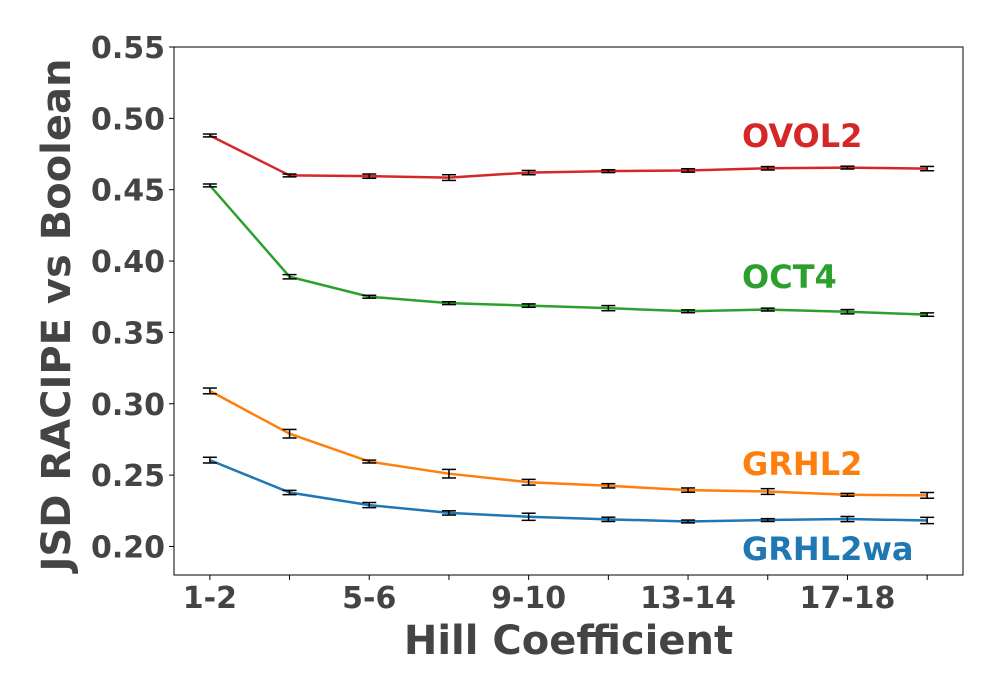 This screenshot has width=1000, height=700. What do you see at coordinates (688, 598) in the screenshot?
I see `x-tick-label: 13-14` at bounding box center [688, 598].